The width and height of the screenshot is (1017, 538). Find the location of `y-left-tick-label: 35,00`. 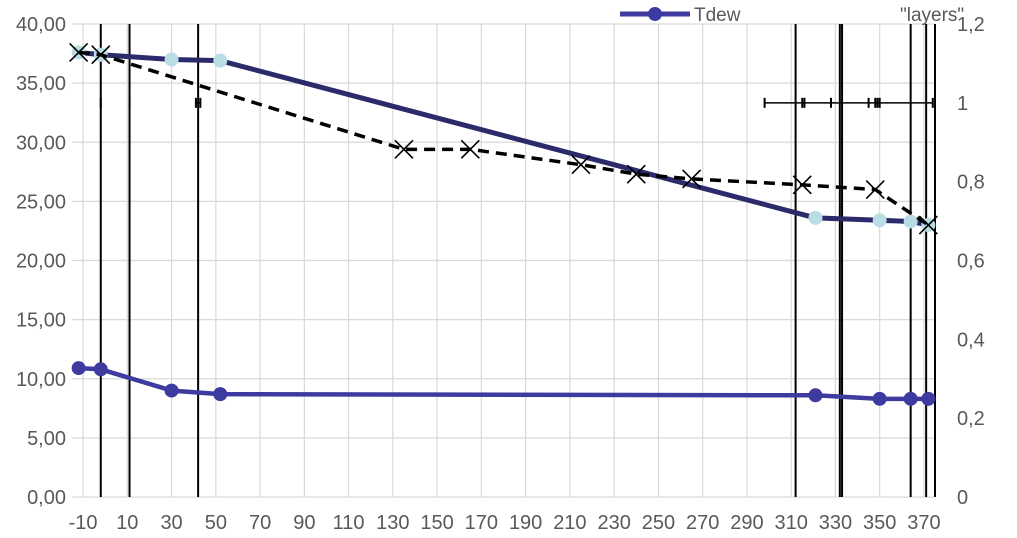

y-left-tick-label: 35,00 is located at coordinates (41, 84).